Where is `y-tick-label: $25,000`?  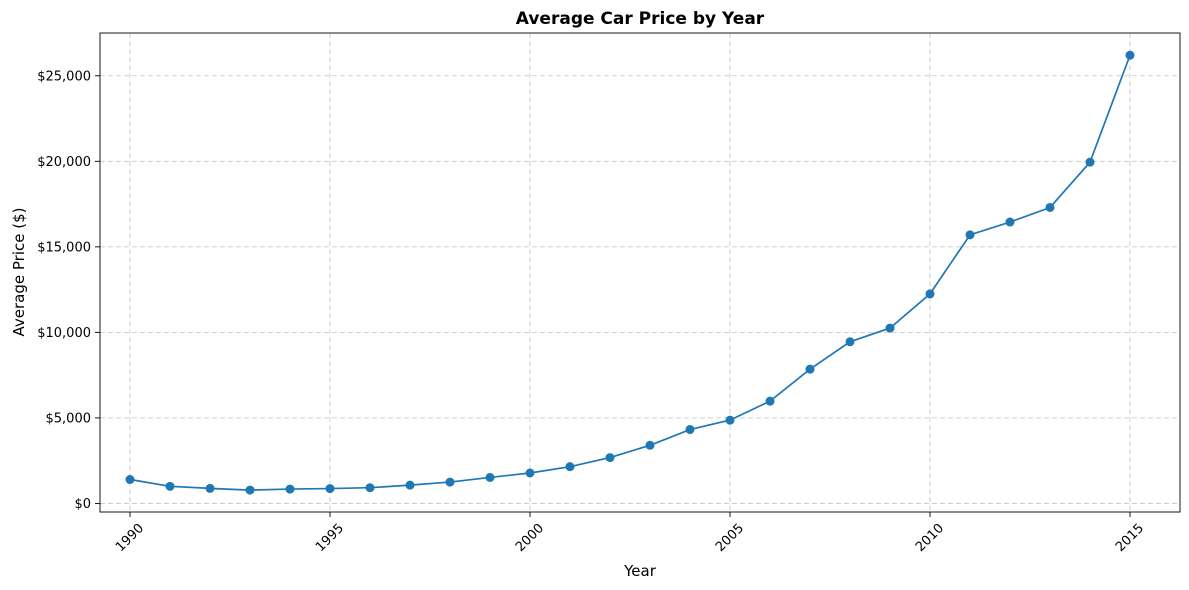 y-tick-label: $25,000 is located at coordinates (64, 76).